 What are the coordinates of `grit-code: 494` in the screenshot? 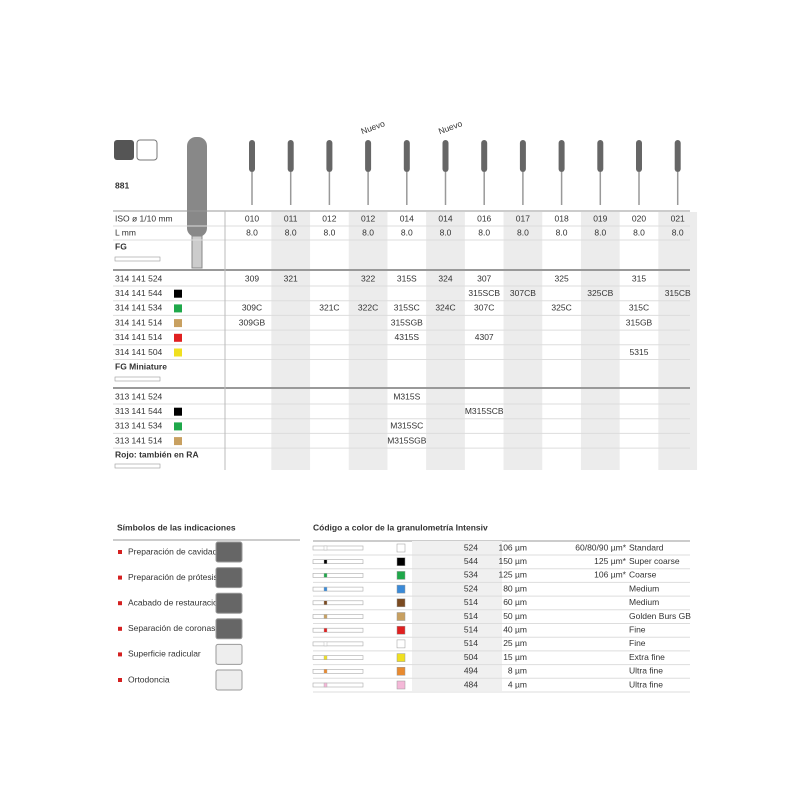 It's located at (471, 671).